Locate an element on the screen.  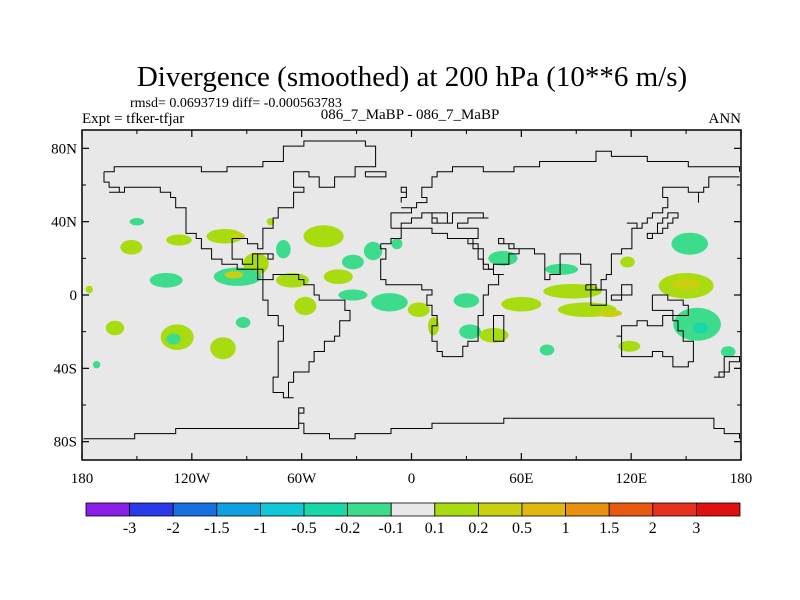
colorbar-label: 0.2 is located at coordinates (478, 528).